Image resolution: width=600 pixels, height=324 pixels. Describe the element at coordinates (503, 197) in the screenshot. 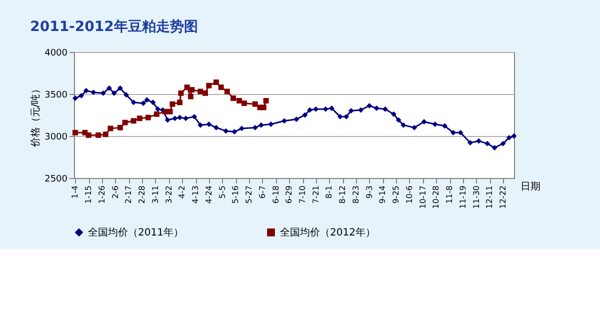

I see `x-tick-label: 12-22` at that location.